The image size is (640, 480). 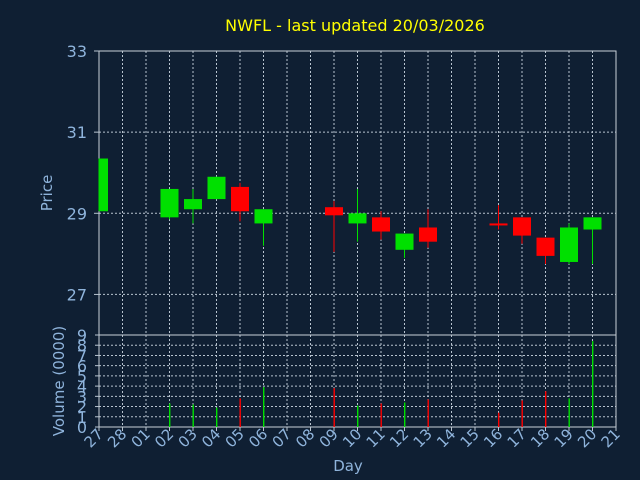 What do you see at coordinates (355, 25) in the screenshot?
I see `chart-title: NWFL - last updated 20/03/2026` at bounding box center [355, 25].